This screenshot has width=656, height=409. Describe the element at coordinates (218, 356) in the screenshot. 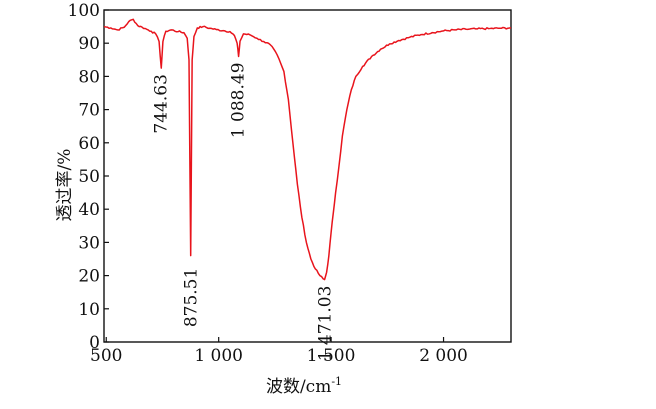

I see `x-tick-label: 1 000` at that location.